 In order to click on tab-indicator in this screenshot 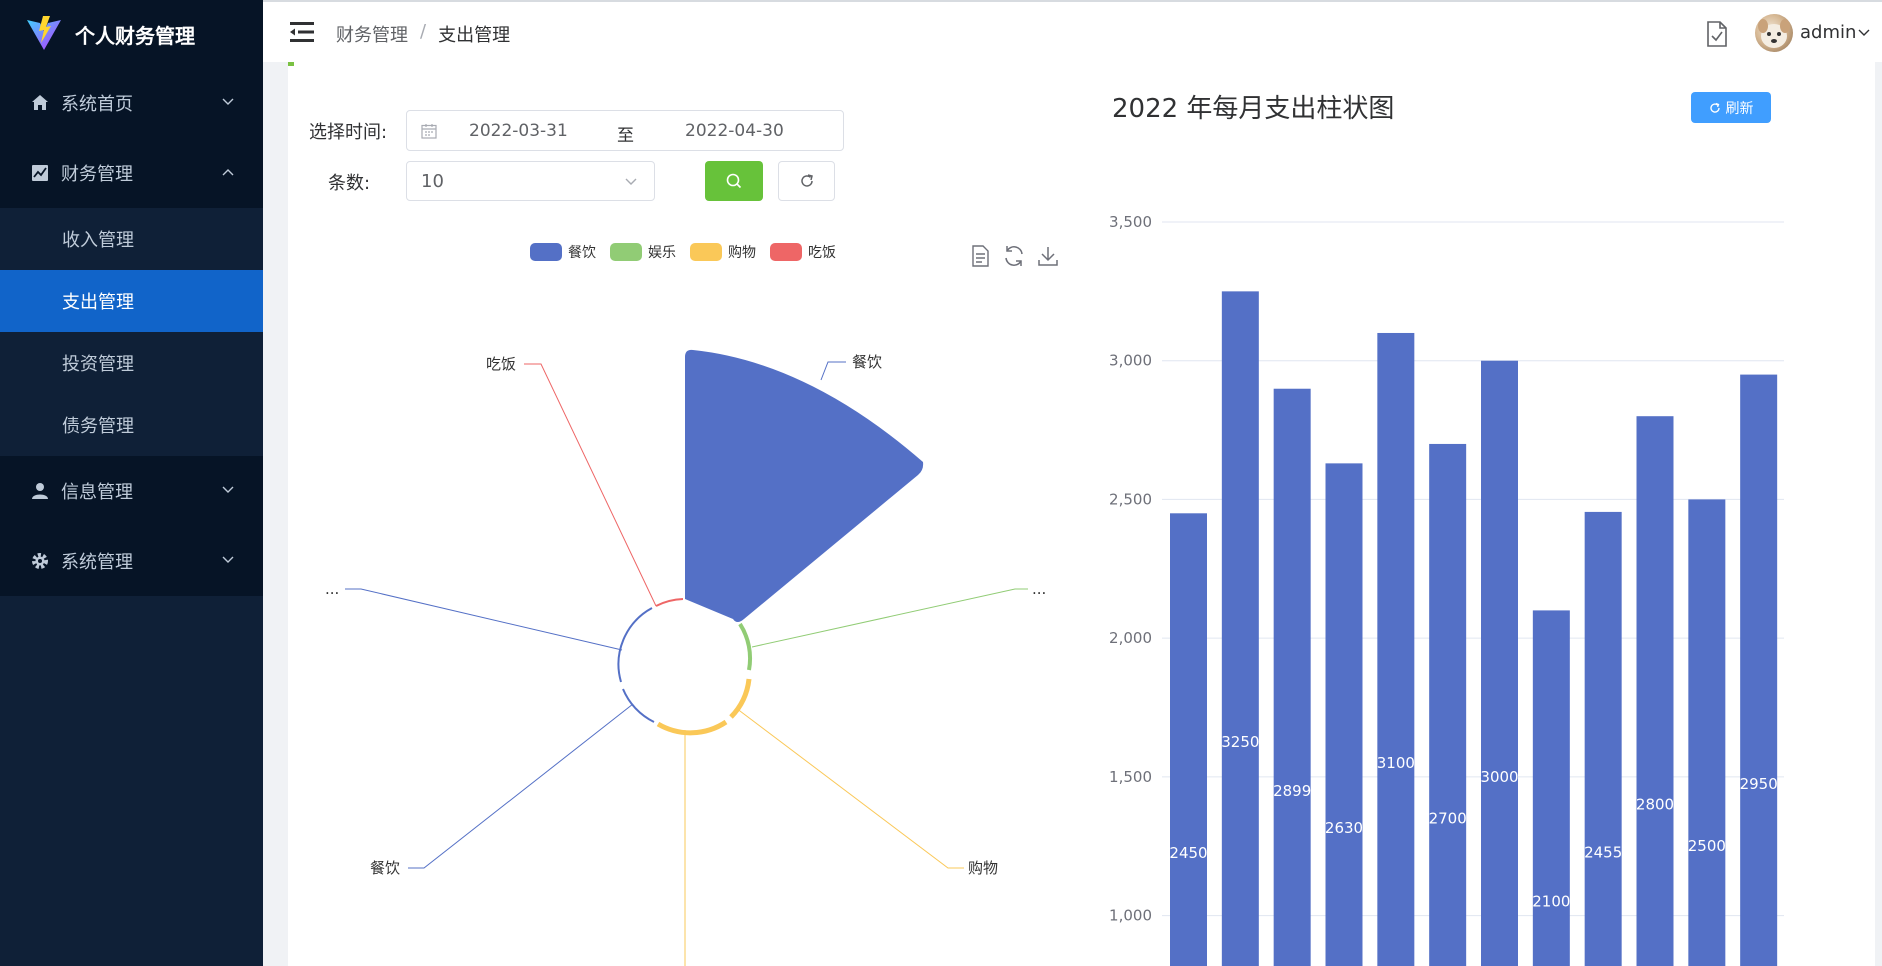, I will do `click(291, 64)`.